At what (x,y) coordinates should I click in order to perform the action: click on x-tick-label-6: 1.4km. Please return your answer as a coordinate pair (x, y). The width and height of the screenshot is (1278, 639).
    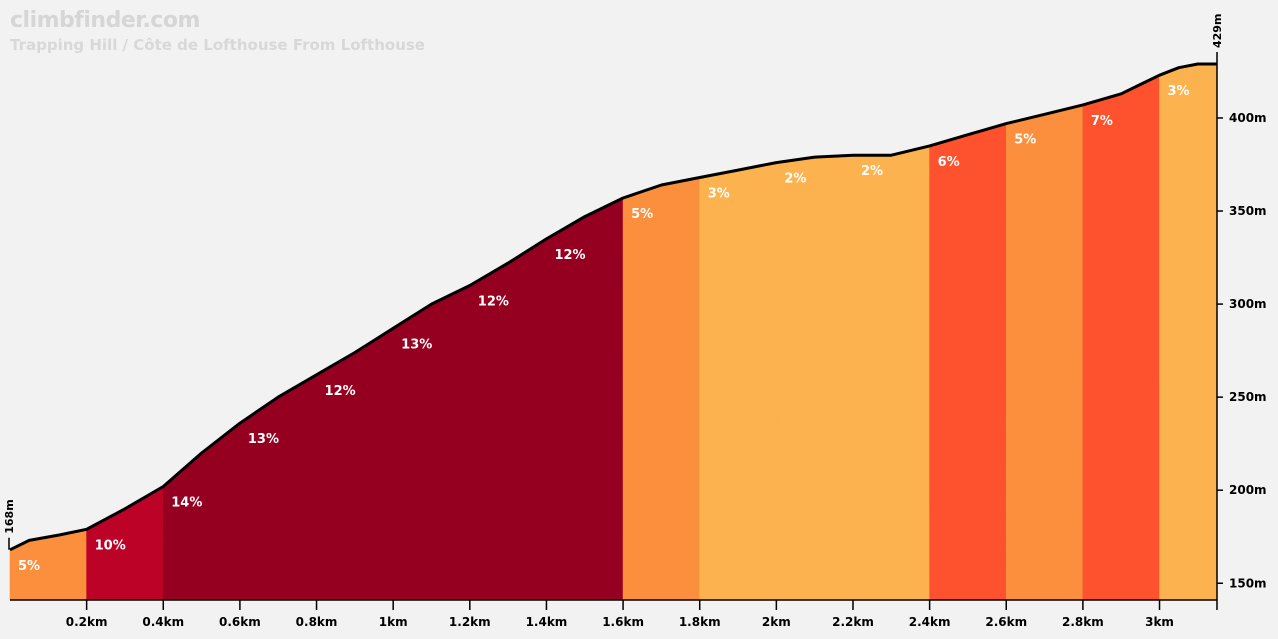
    Looking at the image, I should click on (547, 622).